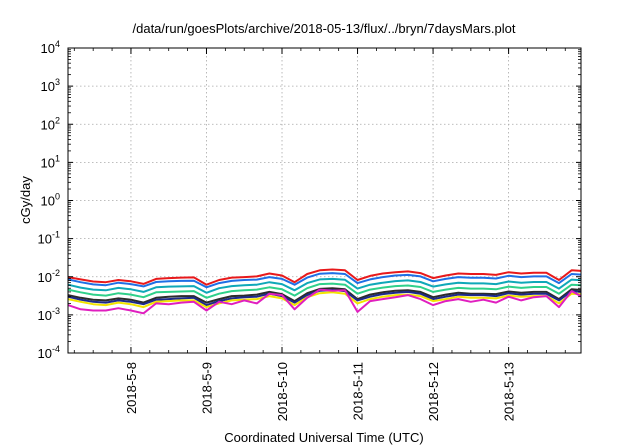 This screenshot has height=448, width=640. What do you see at coordinates (25, 200) in the screenshot?
I see `y-axis-label: cGy/day` at bounding box center [25, 200].